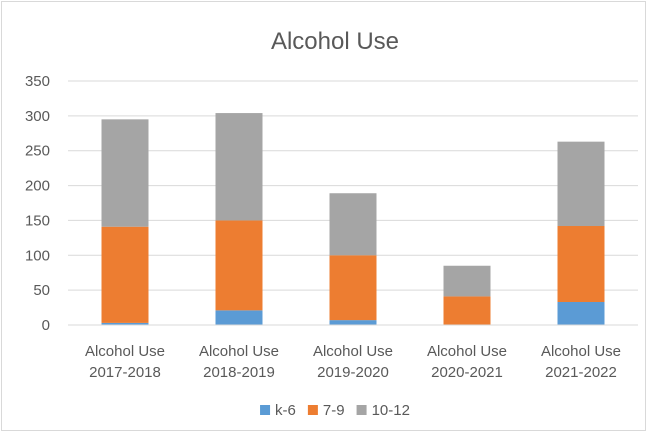 This screenshot has height=432, width=647. Describe the element at coordinates (37, 81) in the screenshot. I see `y-tick-label: 350` at that location.